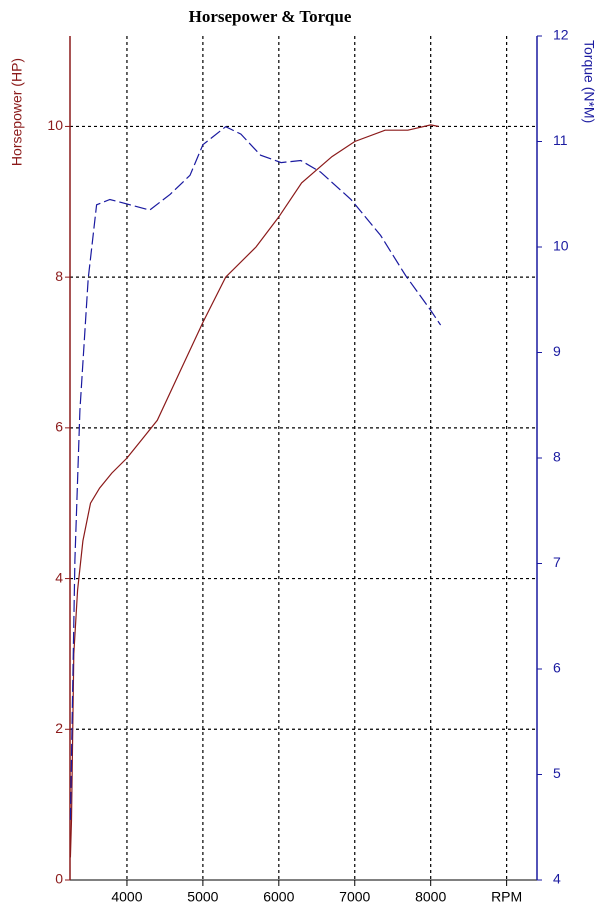 Image resolution: width=595 pixels, height=923 pixels. Describe the element at coordinates (59, 427) in the screenshot. I see `y-tick-label: 6` at that location.